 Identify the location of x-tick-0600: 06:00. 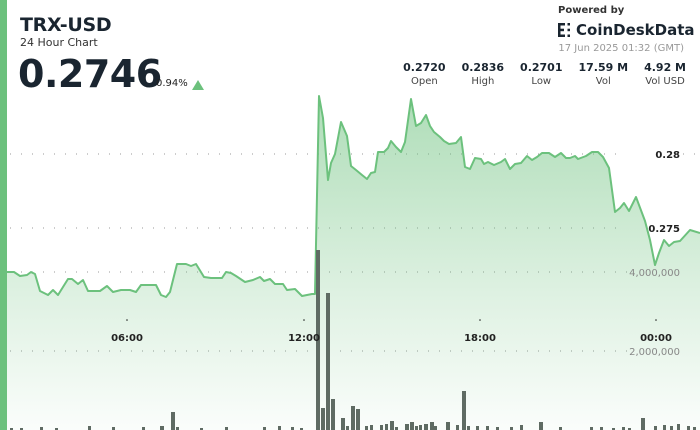
(127, 338).